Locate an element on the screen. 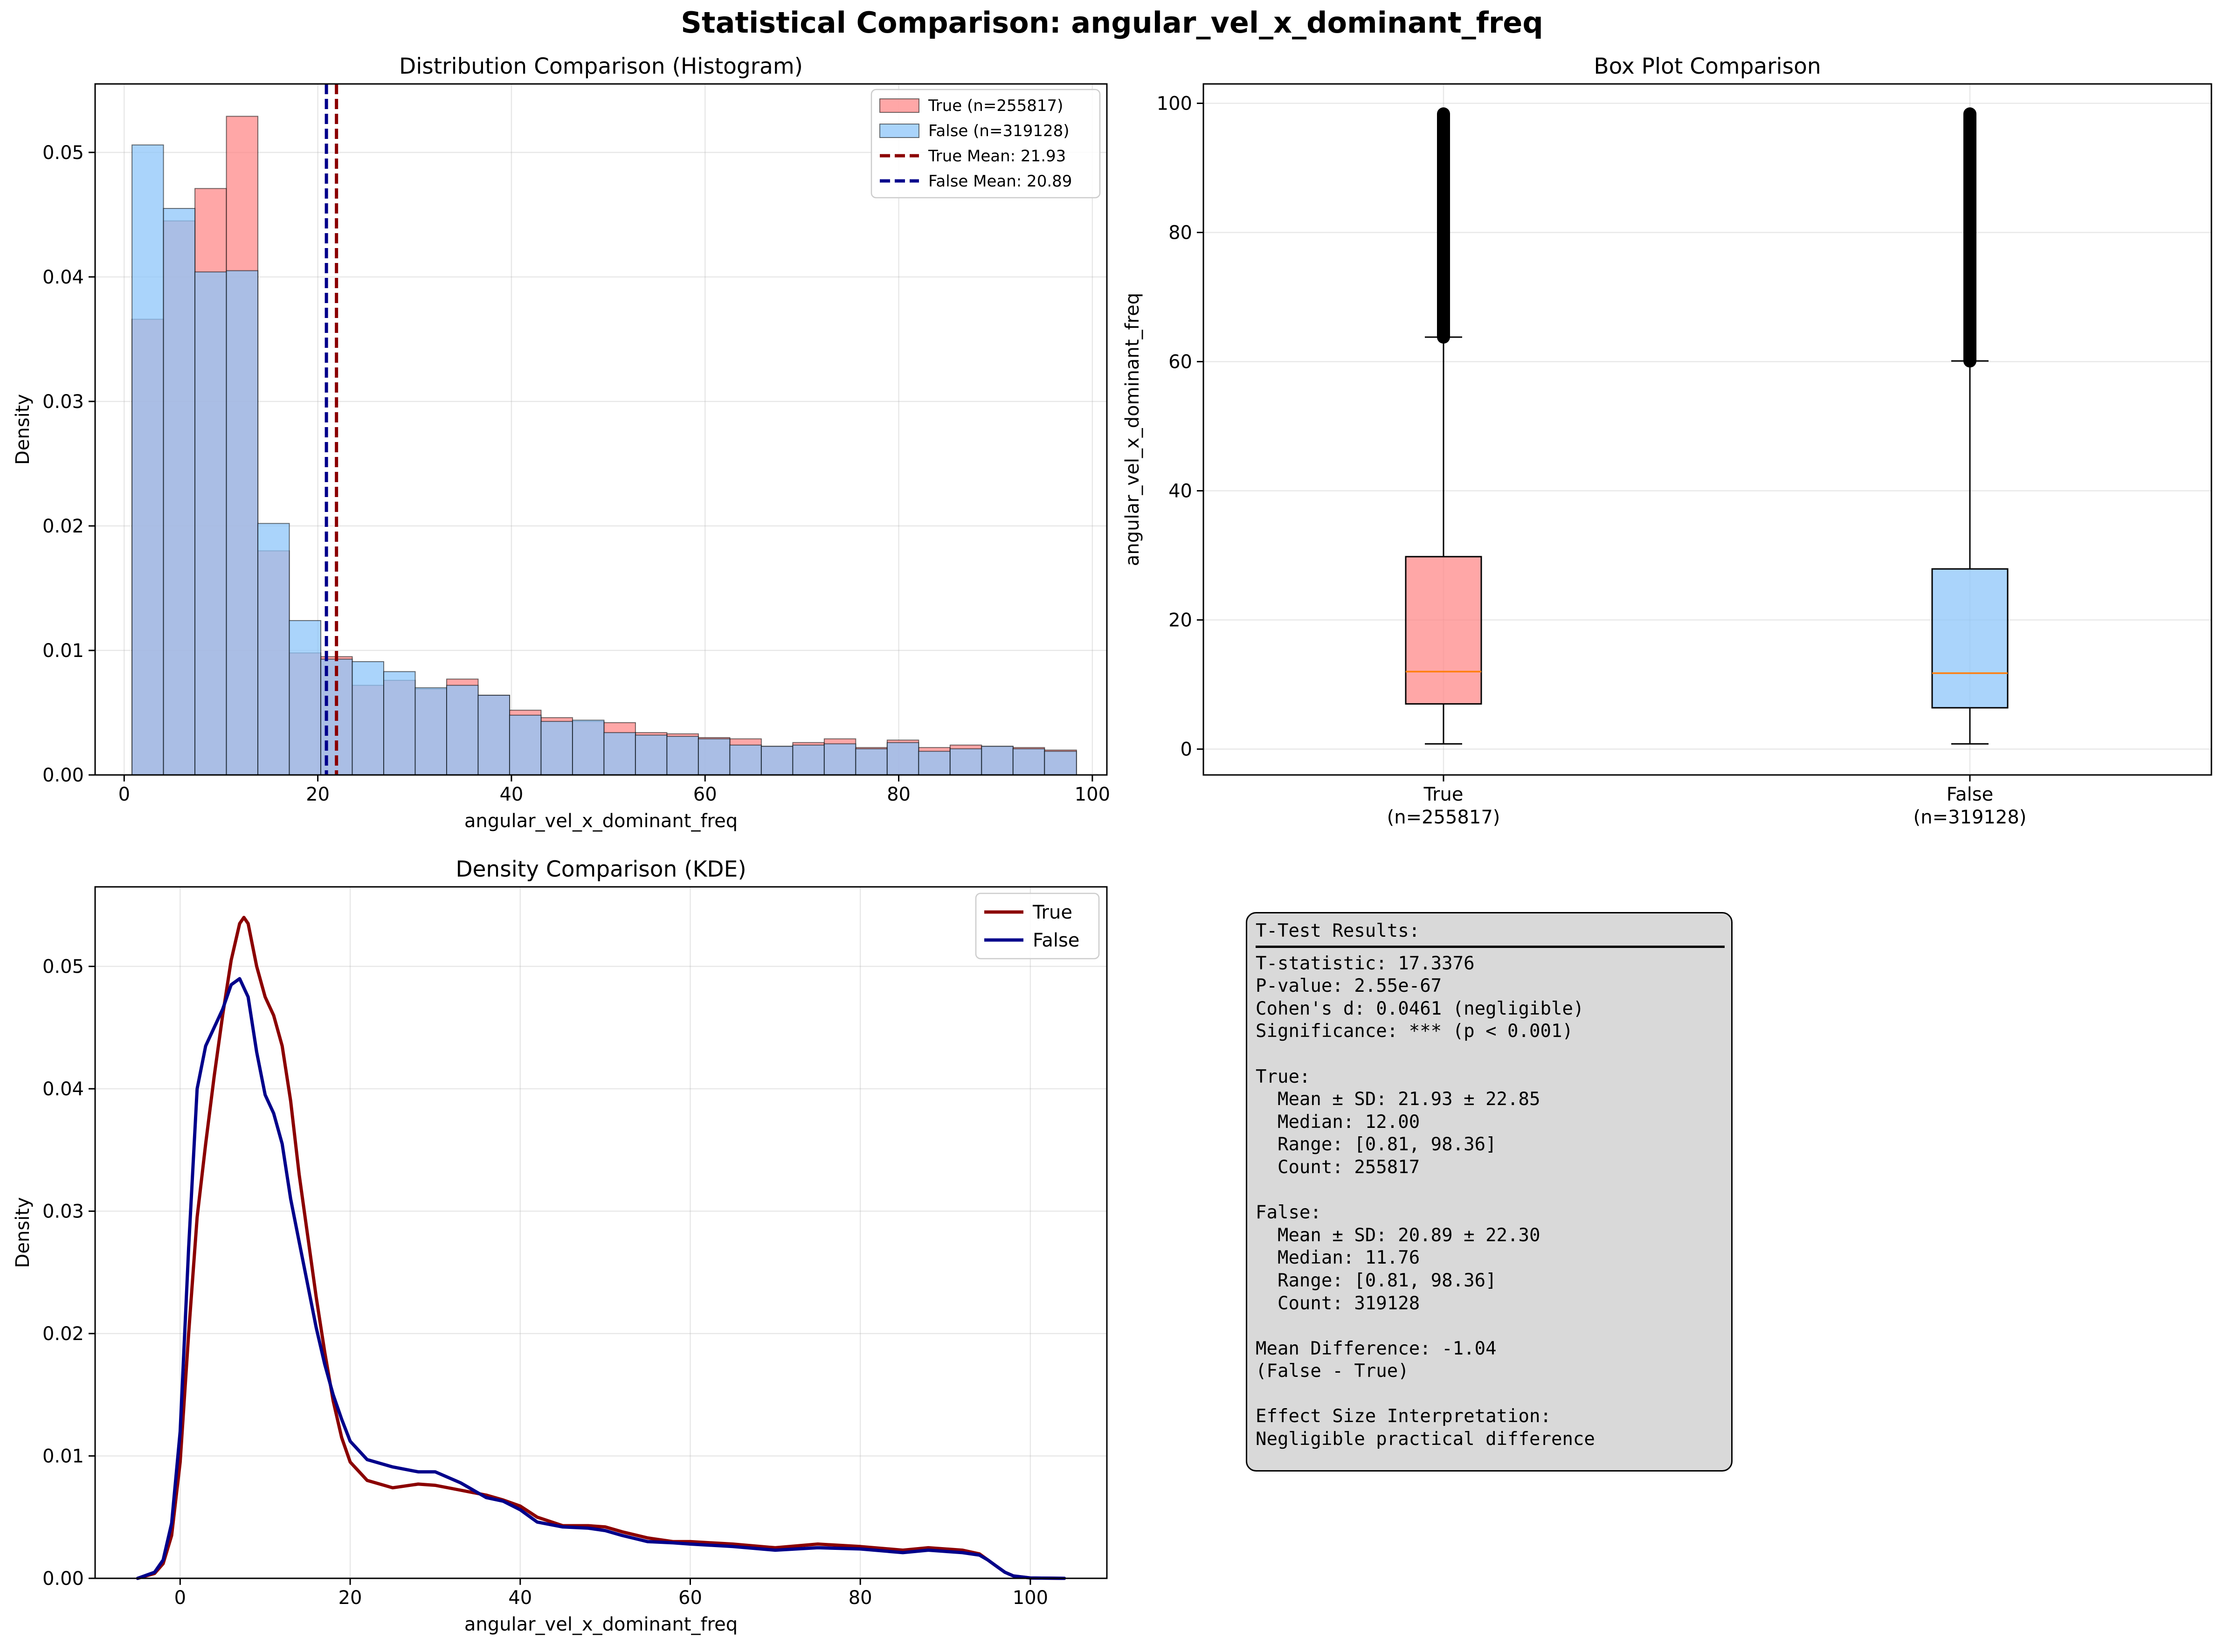 This screenshot has height=1652, width=2224. axes-title: Box Plot Comparison is located at coordinates (1707, 66).